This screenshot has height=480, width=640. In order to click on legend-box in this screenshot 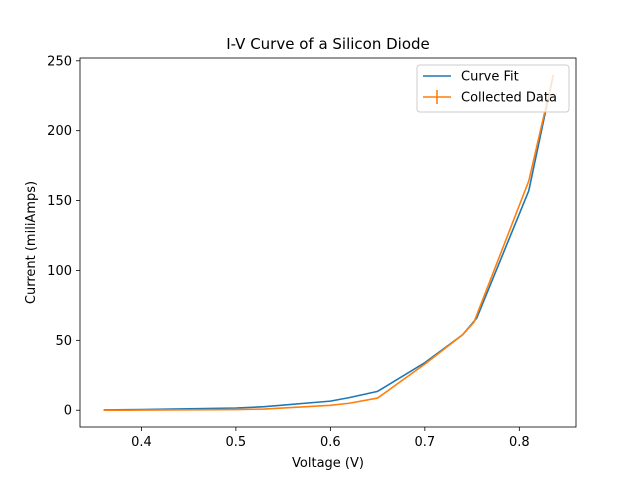, I will do `click(493, 88)`.